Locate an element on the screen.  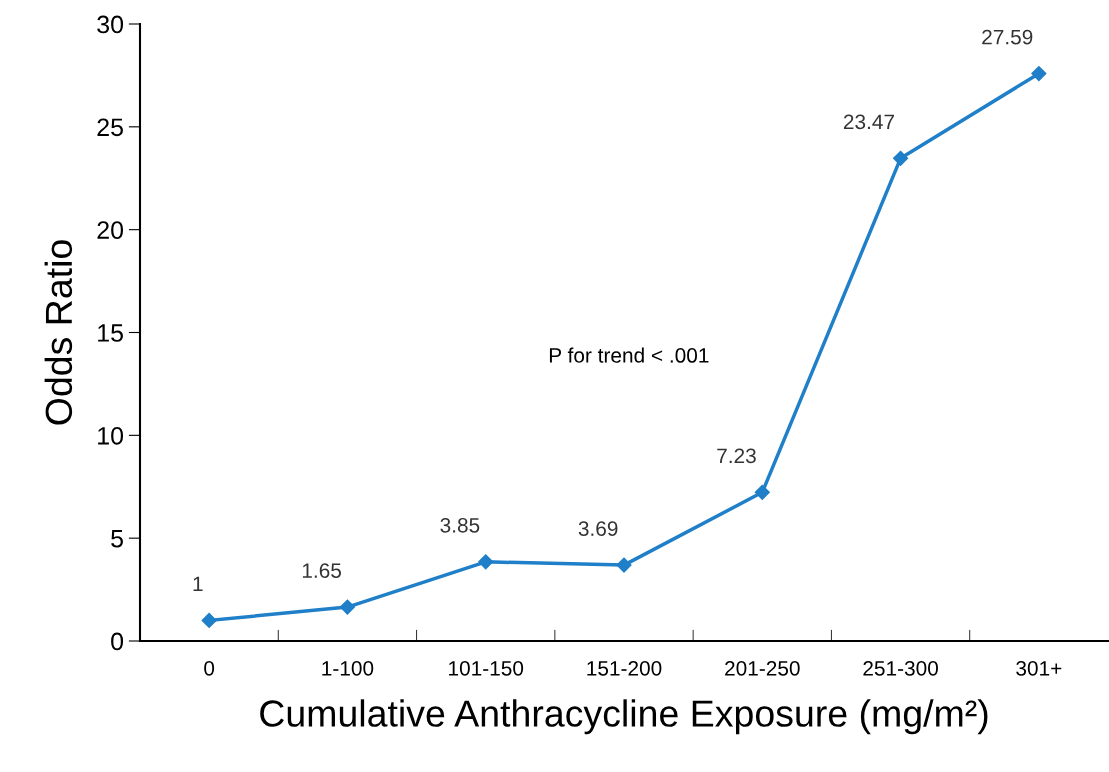
x-tick-label: 251-300 is located at coordinates (900, 668).